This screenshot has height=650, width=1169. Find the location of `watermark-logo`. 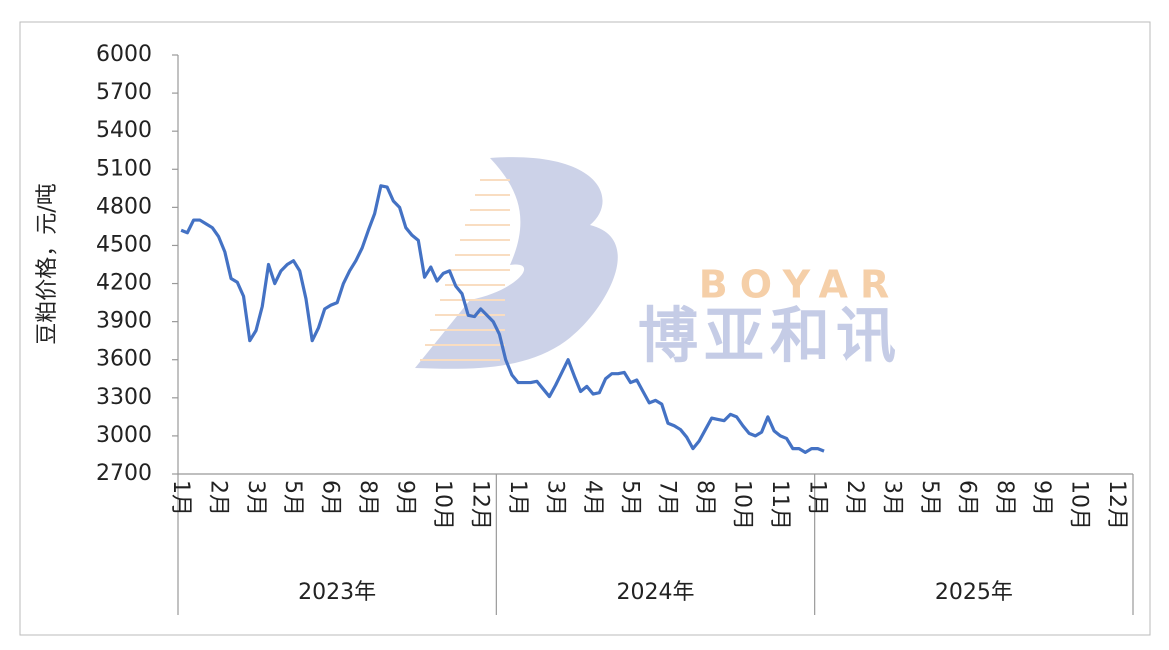

watermark-logo is located at coordinates (516, 263).